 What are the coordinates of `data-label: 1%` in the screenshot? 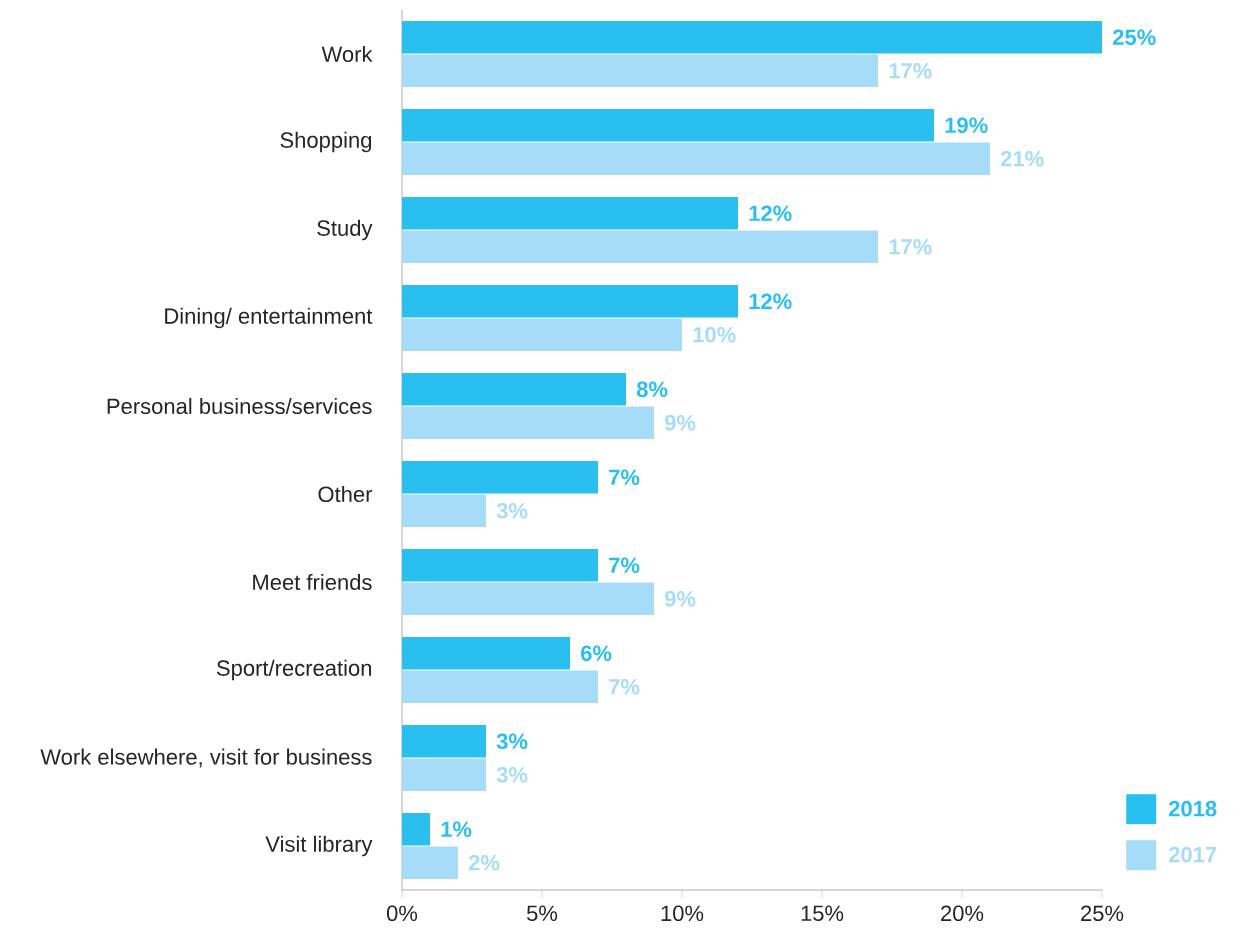 It's located at (456, 829).